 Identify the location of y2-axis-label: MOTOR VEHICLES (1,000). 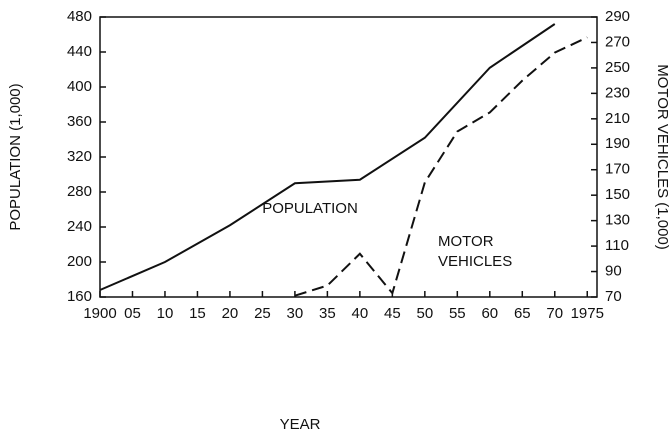
(662, 157).